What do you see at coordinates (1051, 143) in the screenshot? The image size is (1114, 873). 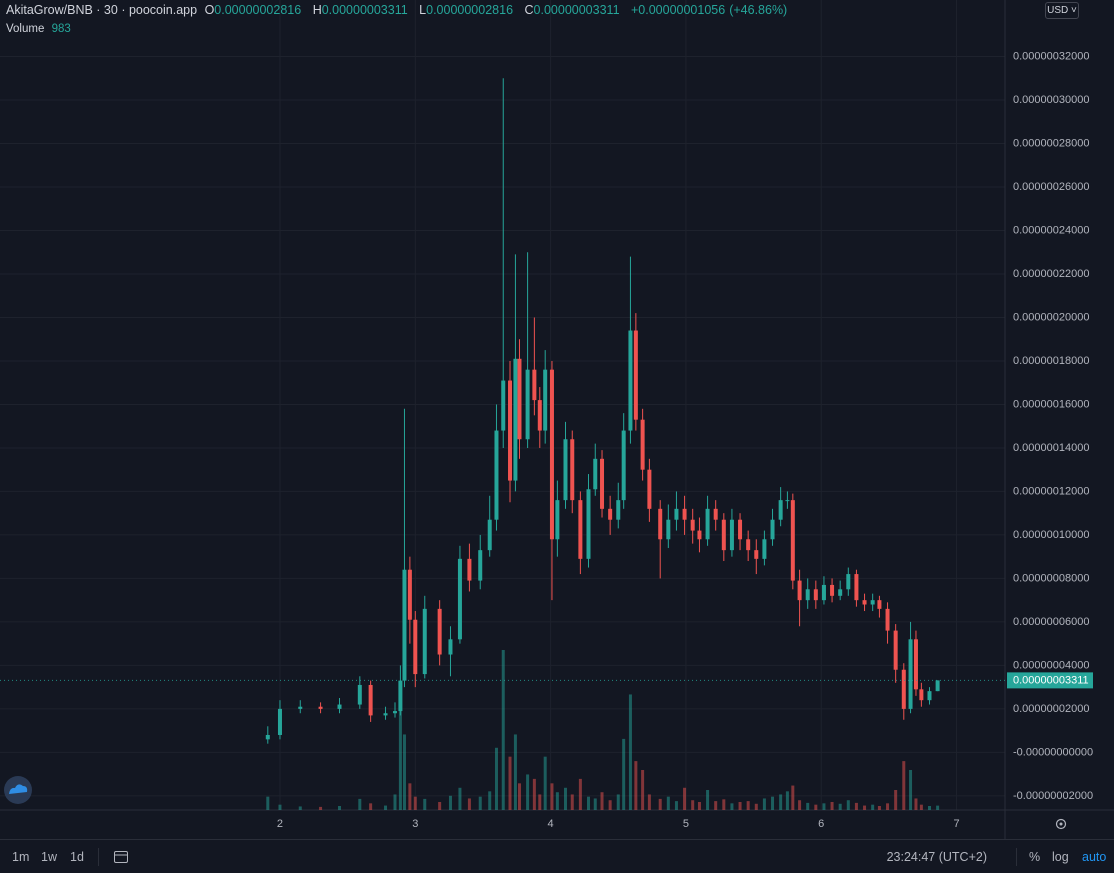 I see `y-tick-label: 0.00000028000` at bounding box center [1051, 143].